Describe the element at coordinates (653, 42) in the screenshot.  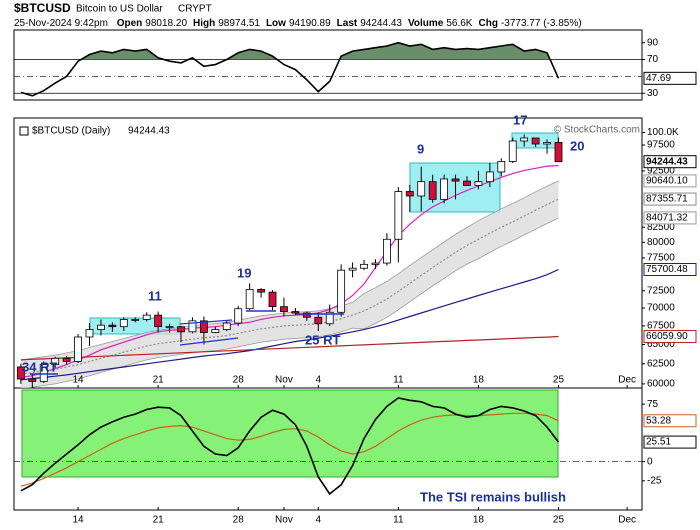
I see `y-tick-label: 90` at that location.